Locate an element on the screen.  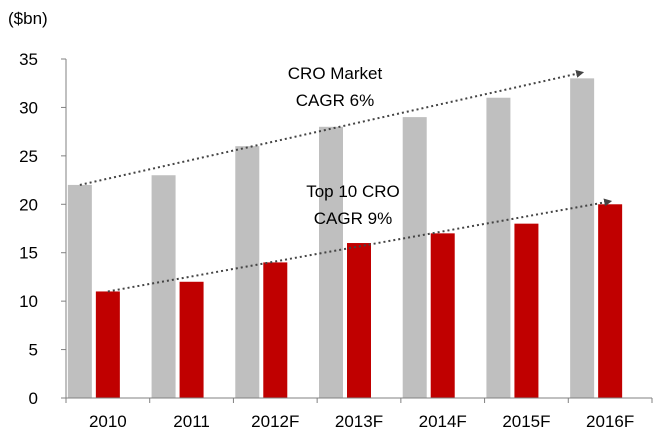
y-tick-label-35: 35 is located at coordinates (28, 59).